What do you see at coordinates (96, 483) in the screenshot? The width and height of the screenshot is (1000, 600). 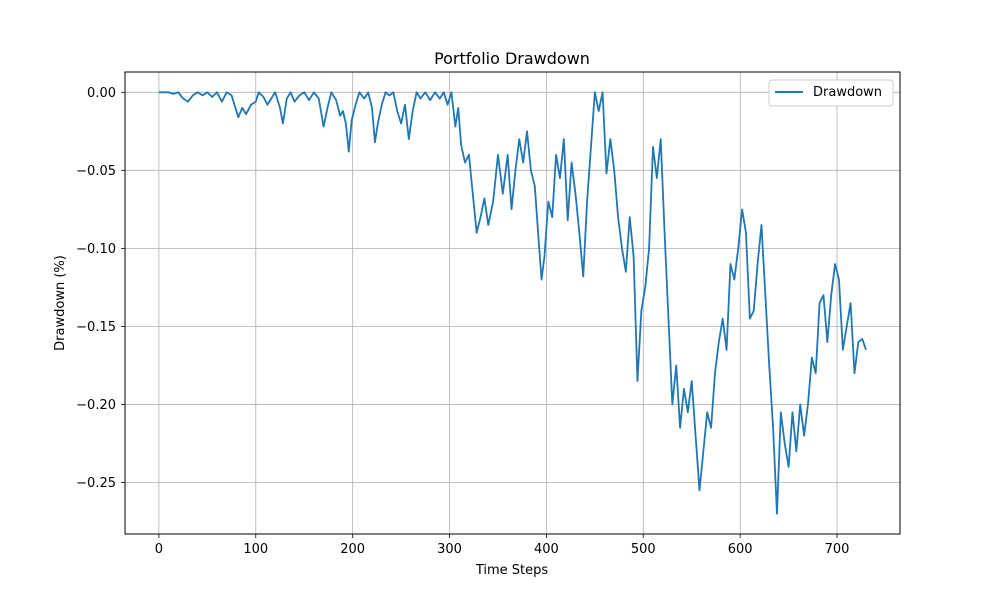 I see `y-tick-label: −0.25` at bounding box center [96, 483].